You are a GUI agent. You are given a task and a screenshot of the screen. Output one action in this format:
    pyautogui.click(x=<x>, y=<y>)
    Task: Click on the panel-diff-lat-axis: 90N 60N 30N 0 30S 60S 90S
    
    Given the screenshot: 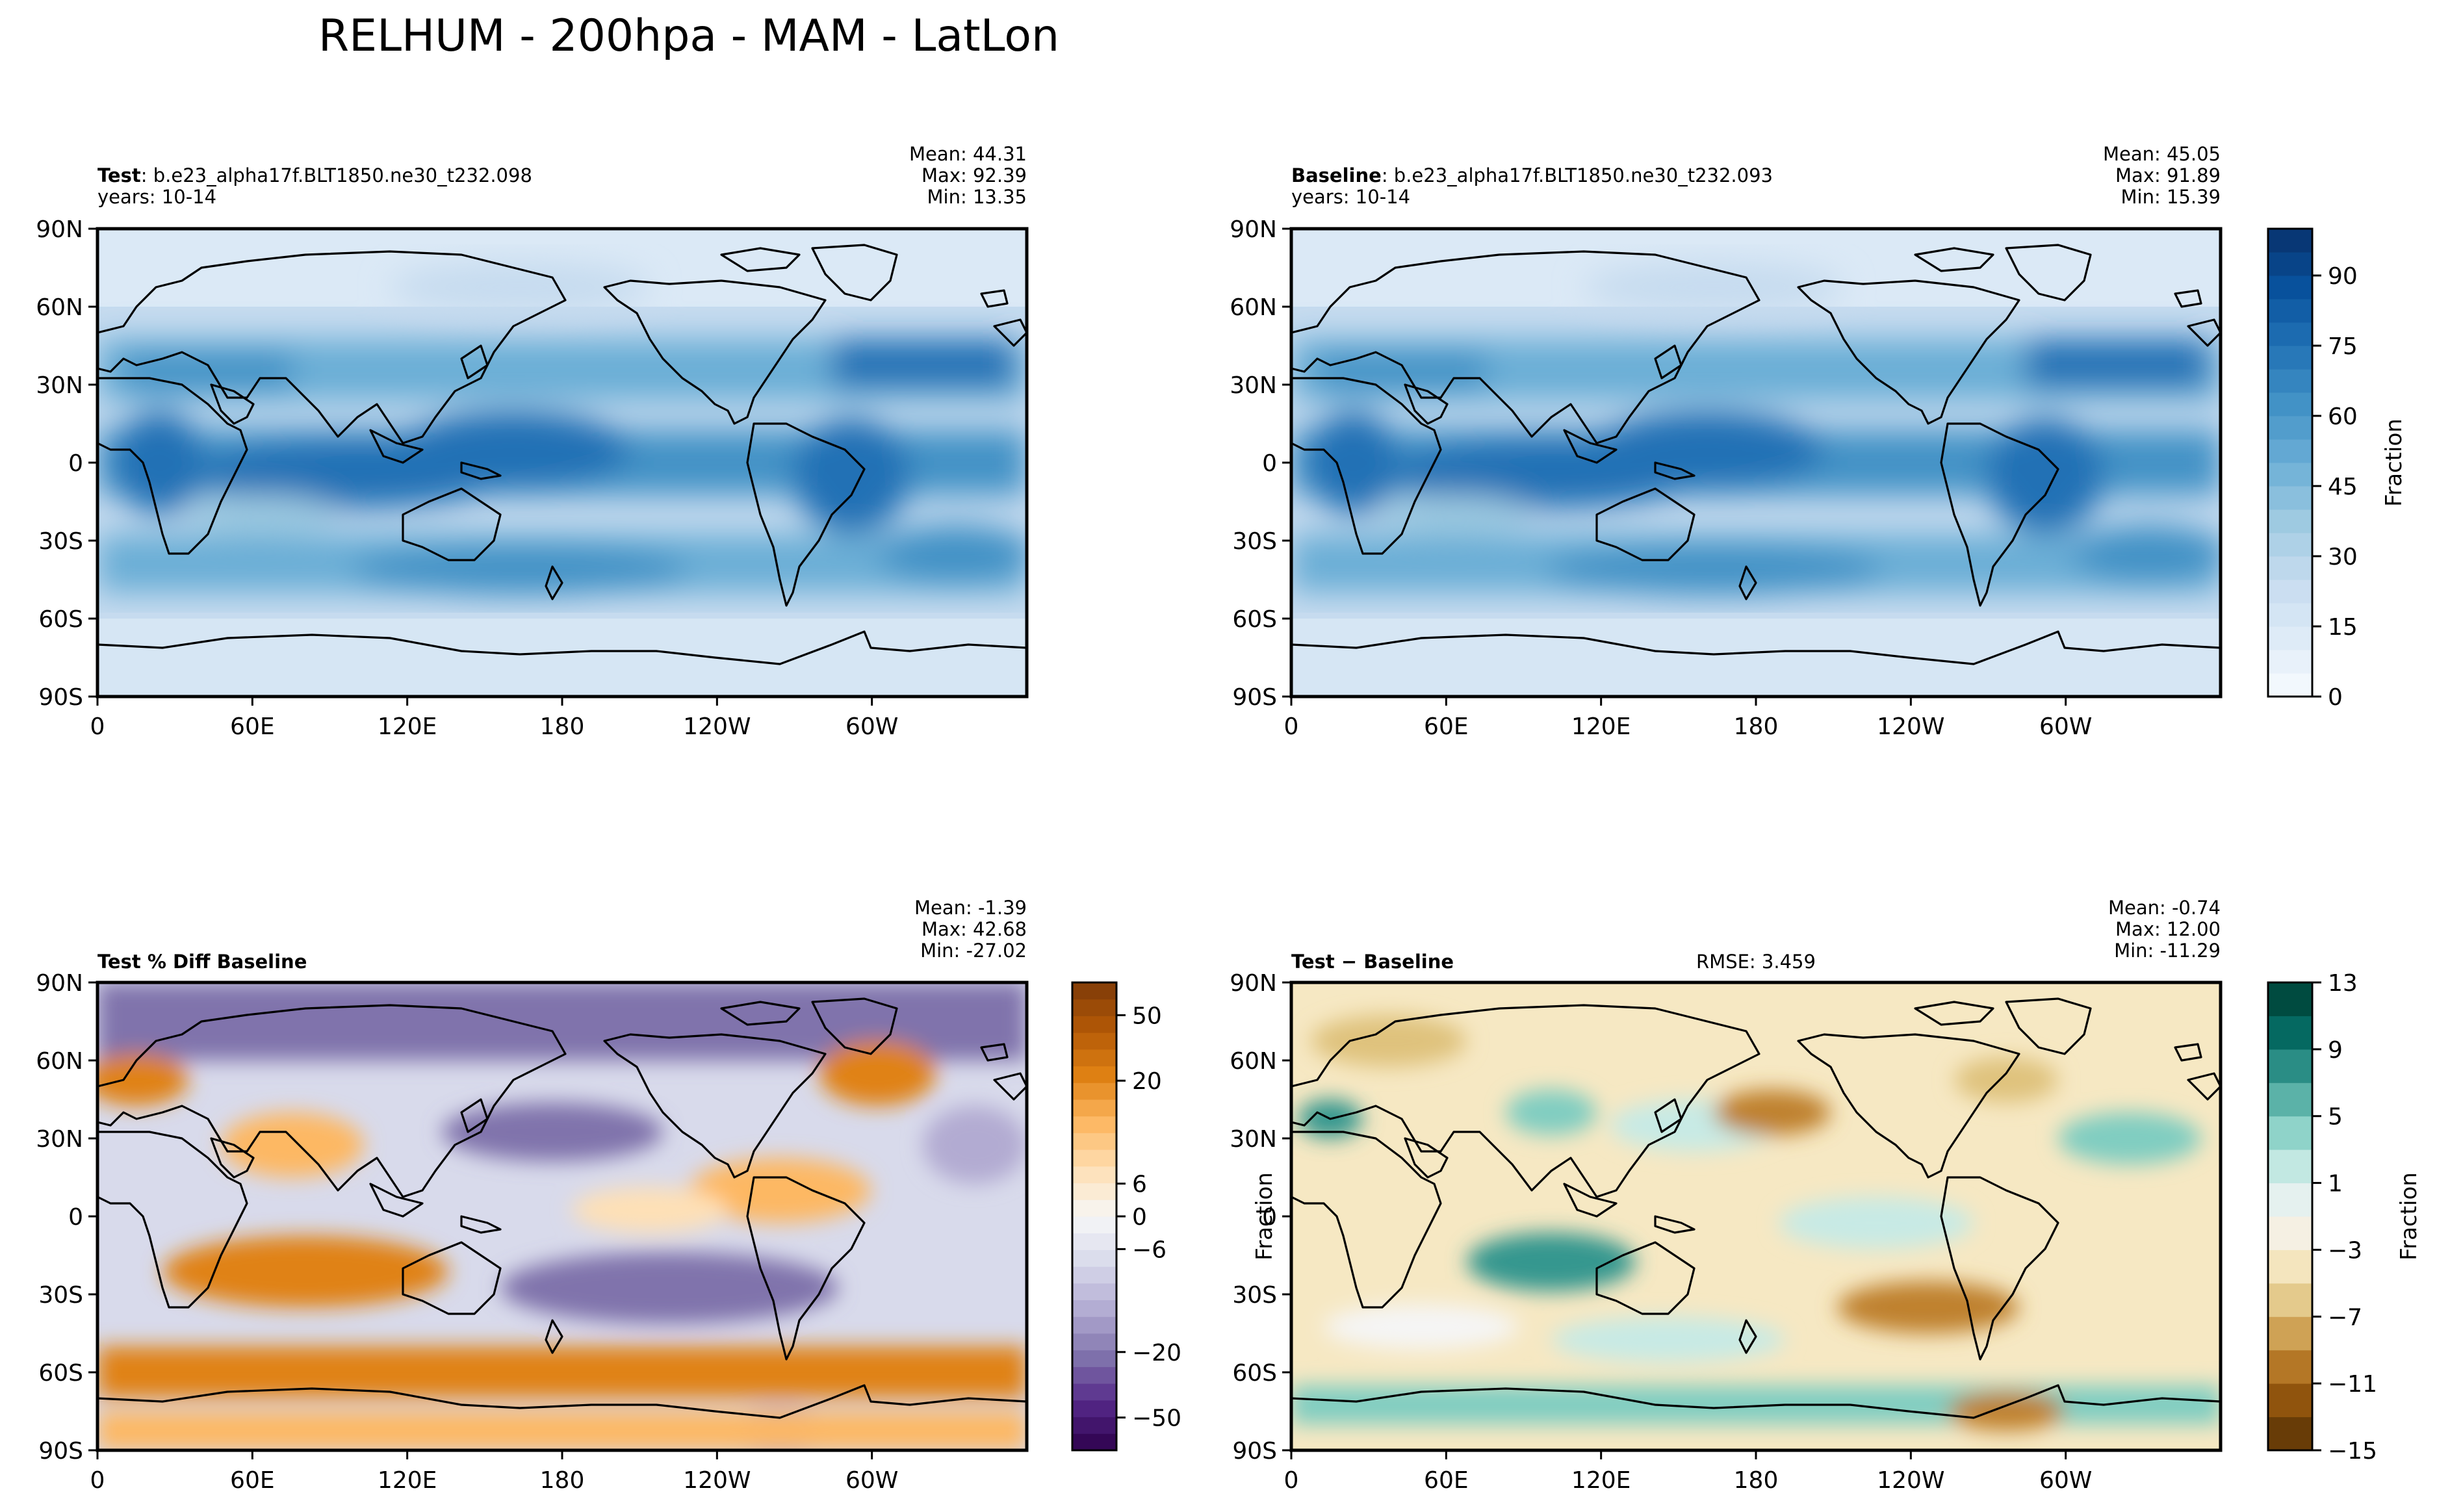 What is the action you would take?
    pyautogui.click(x=1260, y=1217)
    